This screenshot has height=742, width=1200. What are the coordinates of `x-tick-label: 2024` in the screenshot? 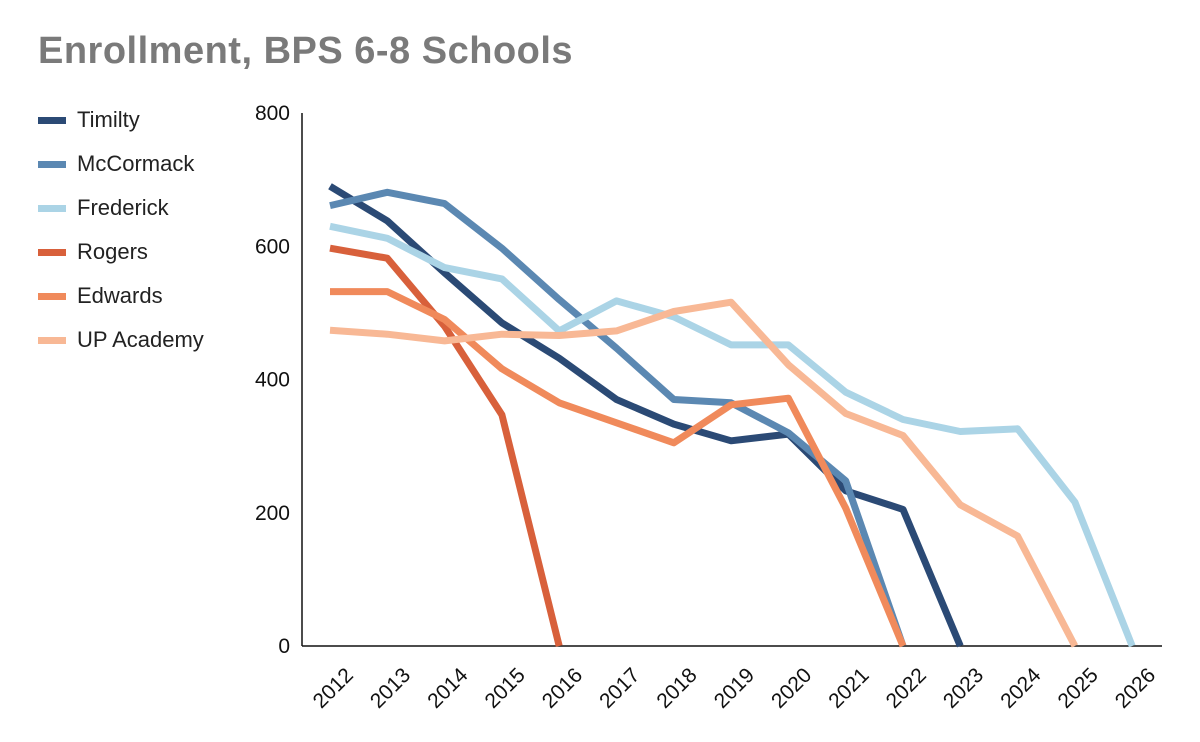 It's located at (1021, 688).